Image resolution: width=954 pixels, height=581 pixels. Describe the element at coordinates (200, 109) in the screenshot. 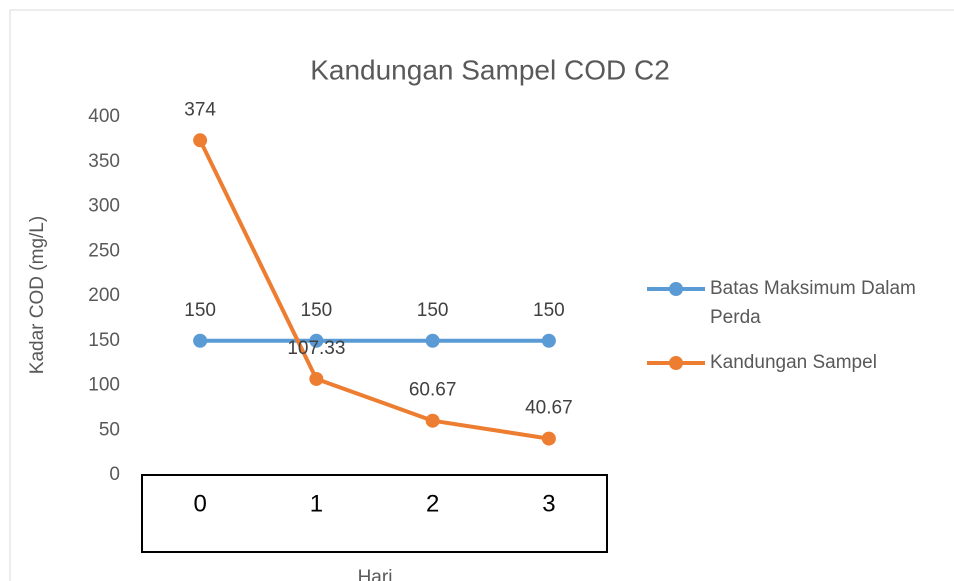

I see `data-label: 374` at that location.